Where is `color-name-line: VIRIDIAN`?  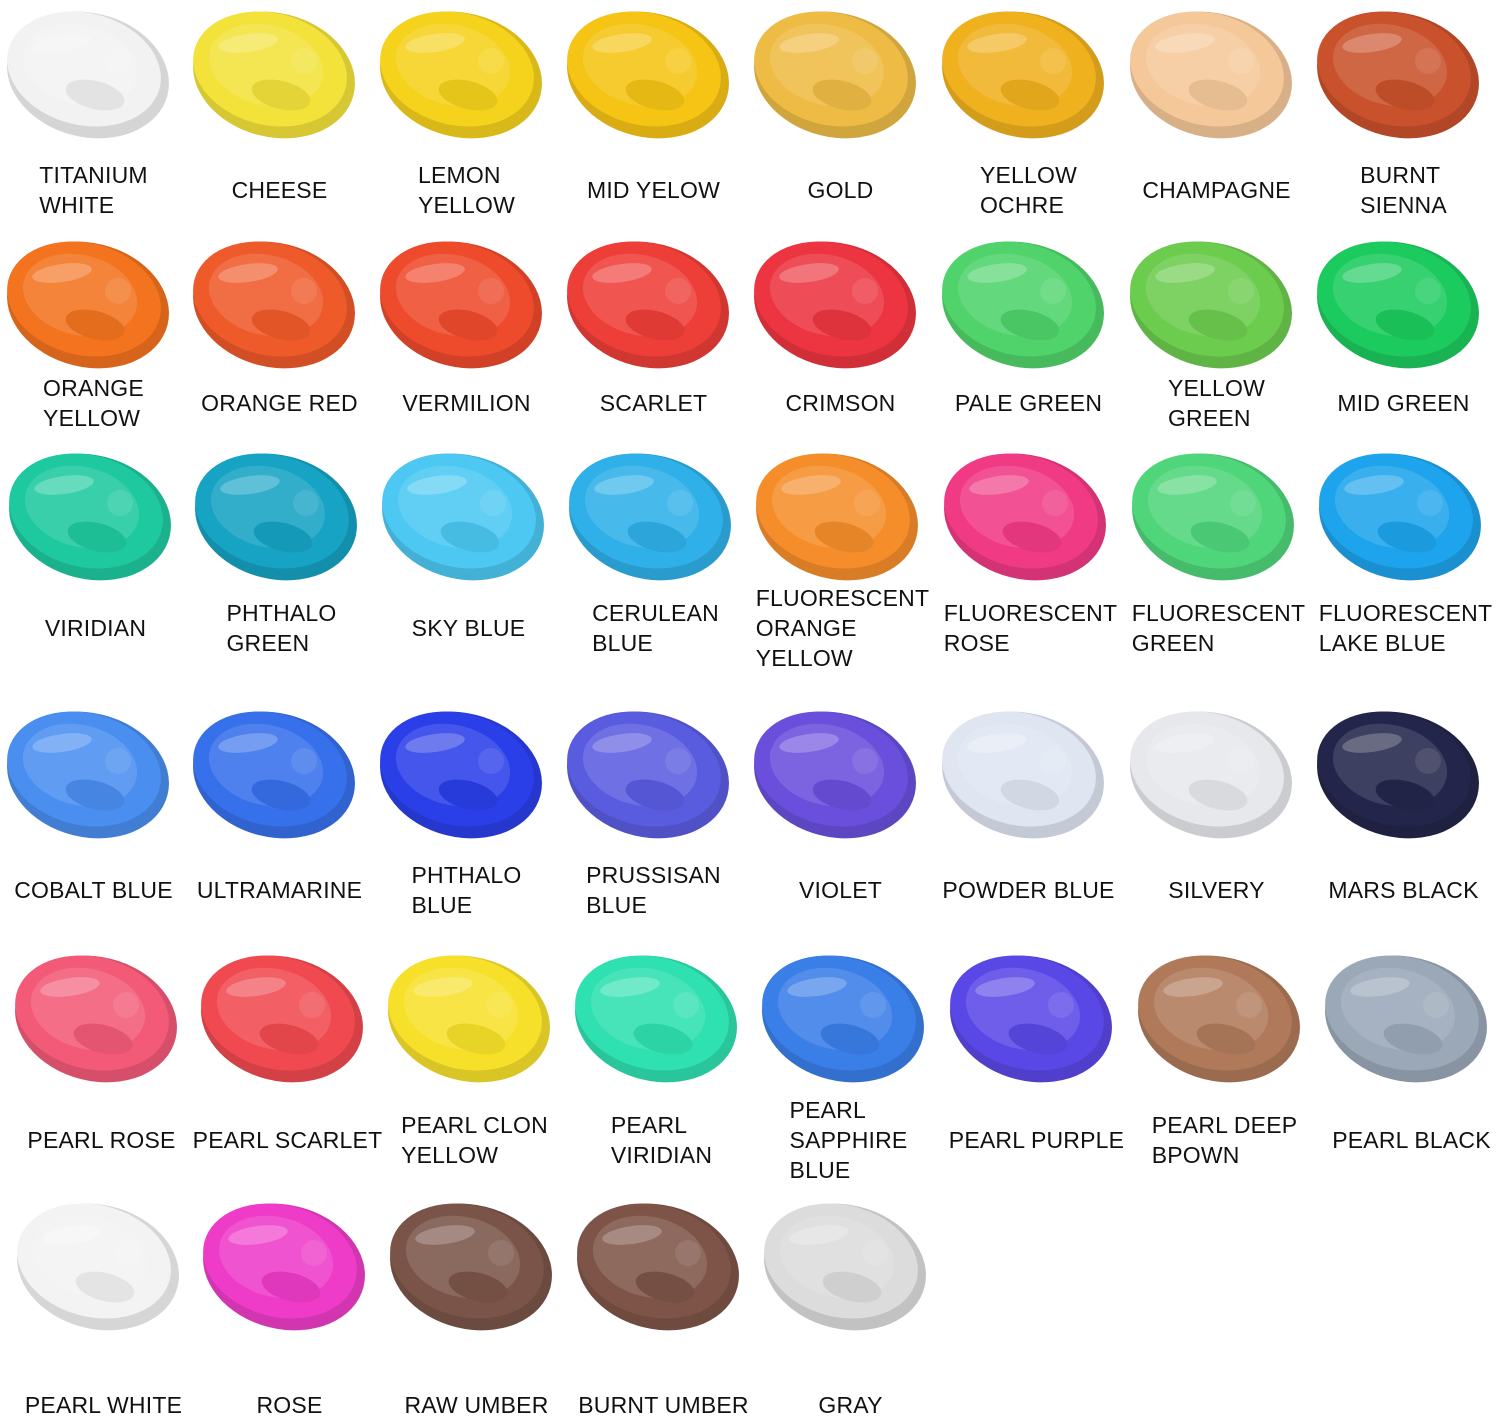
color-name-line: VIRIDIAN is located at coordinates (661, 1155).